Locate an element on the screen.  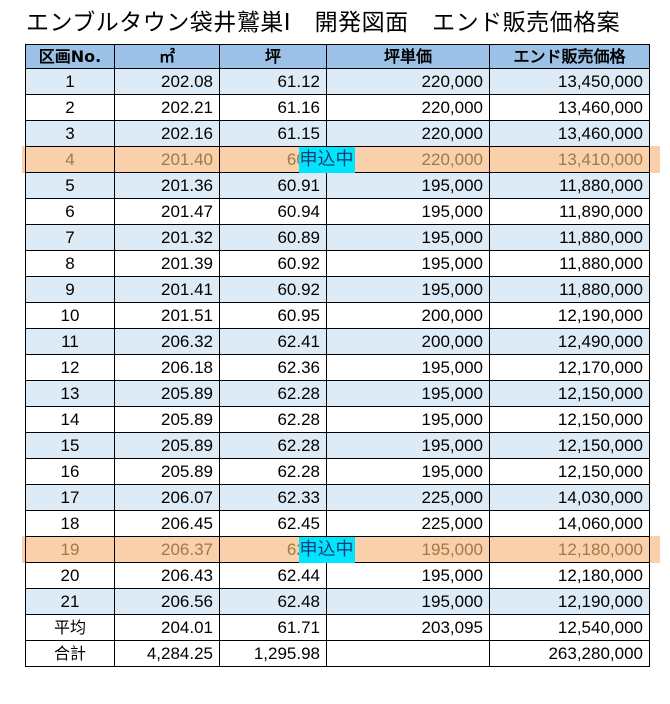
unit-price-cell: 200,000 is located at coordinates (408, 315).